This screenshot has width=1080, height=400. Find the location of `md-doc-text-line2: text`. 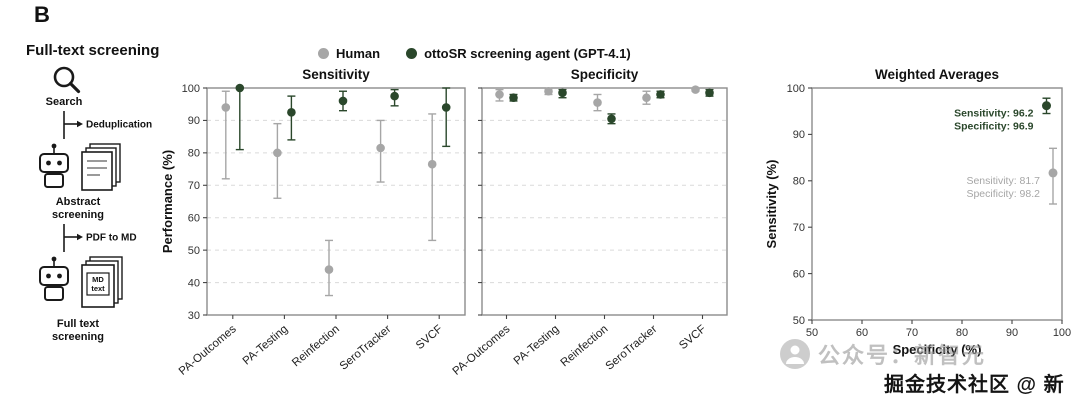

md-doc-text-line2: text is located at coordinates (98, 288).